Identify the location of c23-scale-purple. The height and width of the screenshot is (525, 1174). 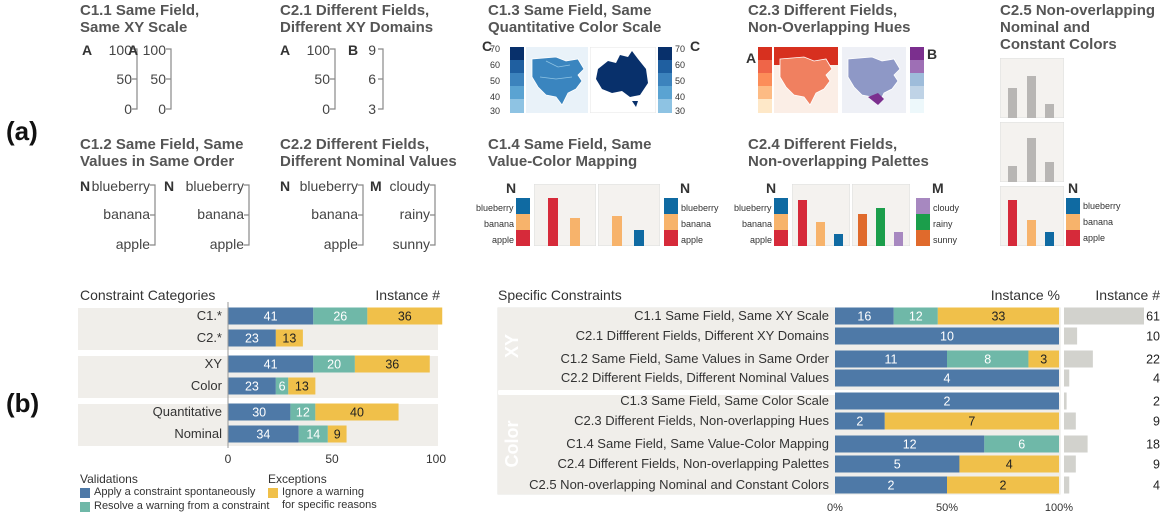
(917, 80).